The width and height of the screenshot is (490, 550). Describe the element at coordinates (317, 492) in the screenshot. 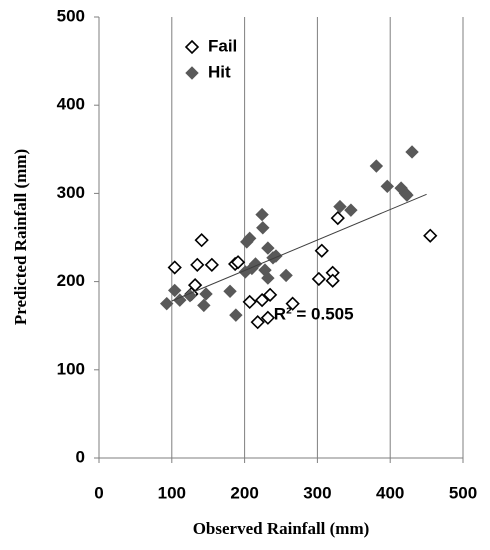

I see `x-tick-label: 300` at that location.